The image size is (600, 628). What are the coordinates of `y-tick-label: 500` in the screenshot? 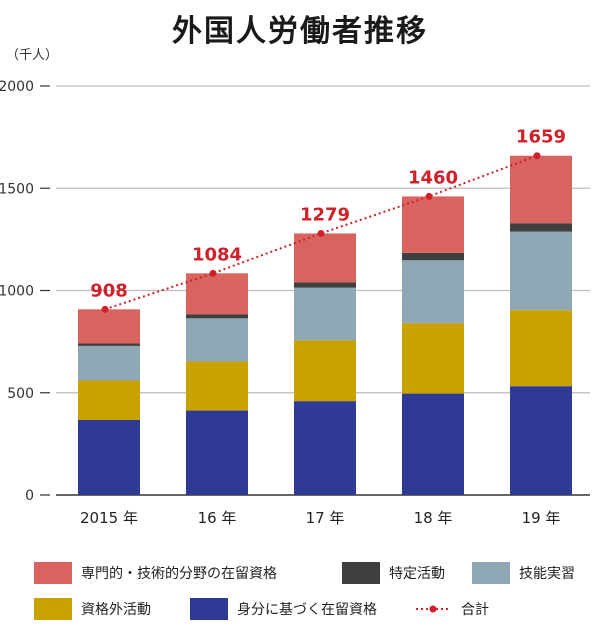 It's located at (20, 394).